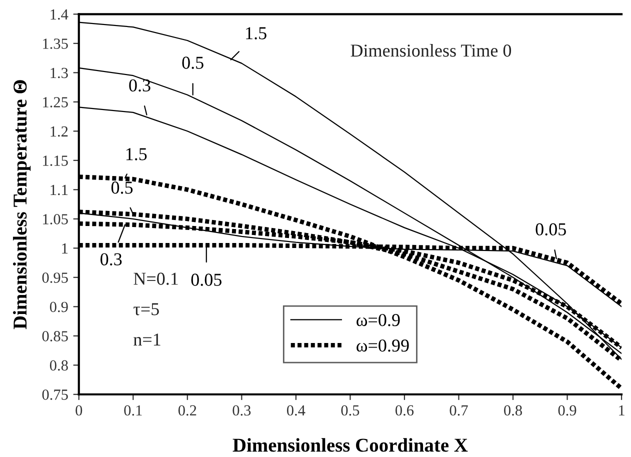 The width and height of the screenshot is (631, 457). What do you see at coordinates (55, 395) in the screenshot?
I see `y-tick-label: 0.75` at bounding box center [55, 395].